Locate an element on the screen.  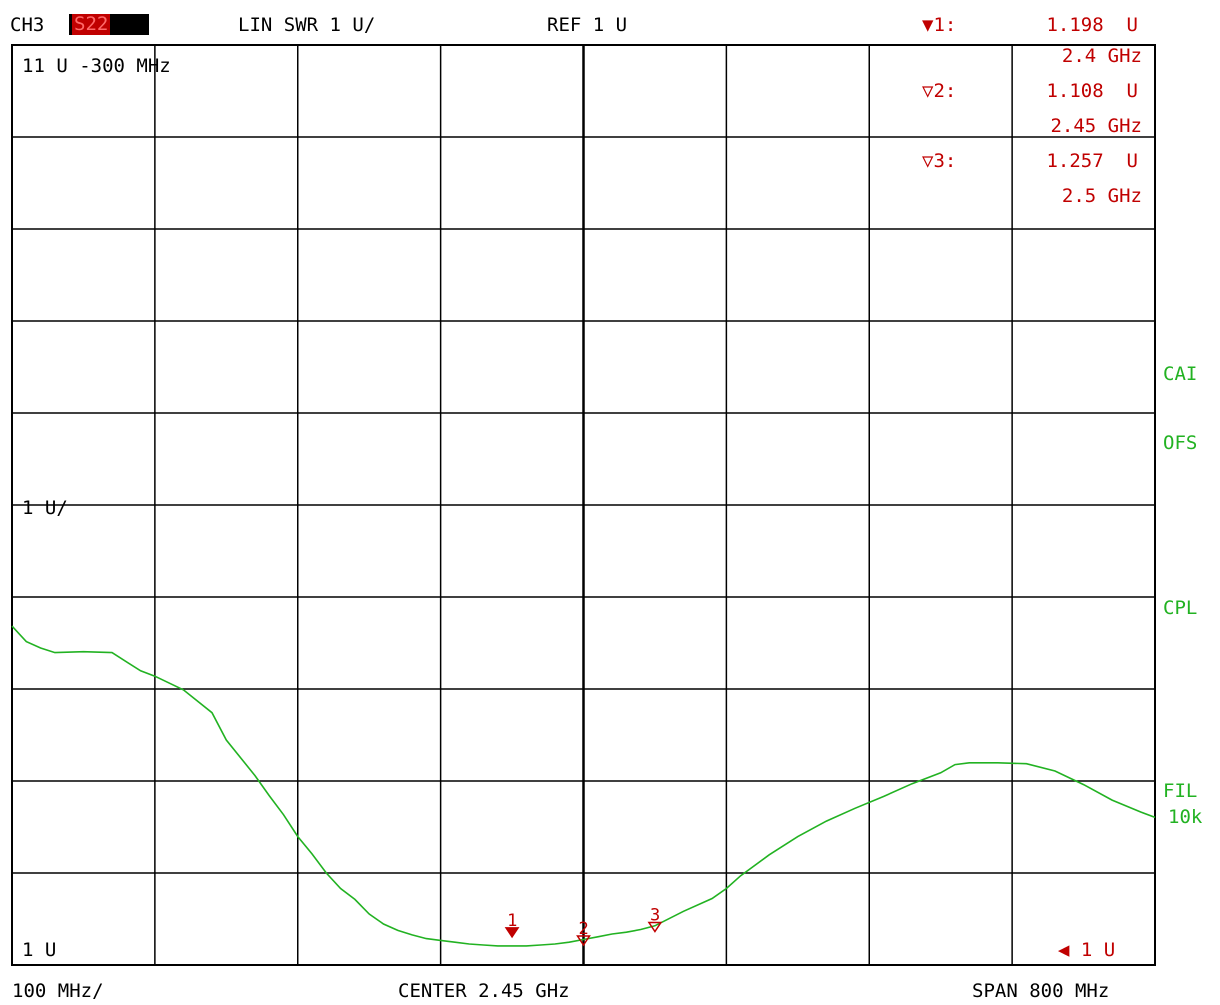
marker-3-frequency: 2.5 GHz is located at coordinates (1101, 196).